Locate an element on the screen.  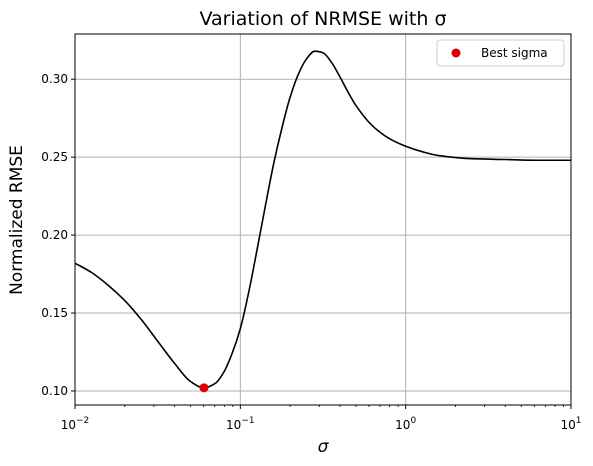
x-axis-label: σ is located at coordinates (324, 447).